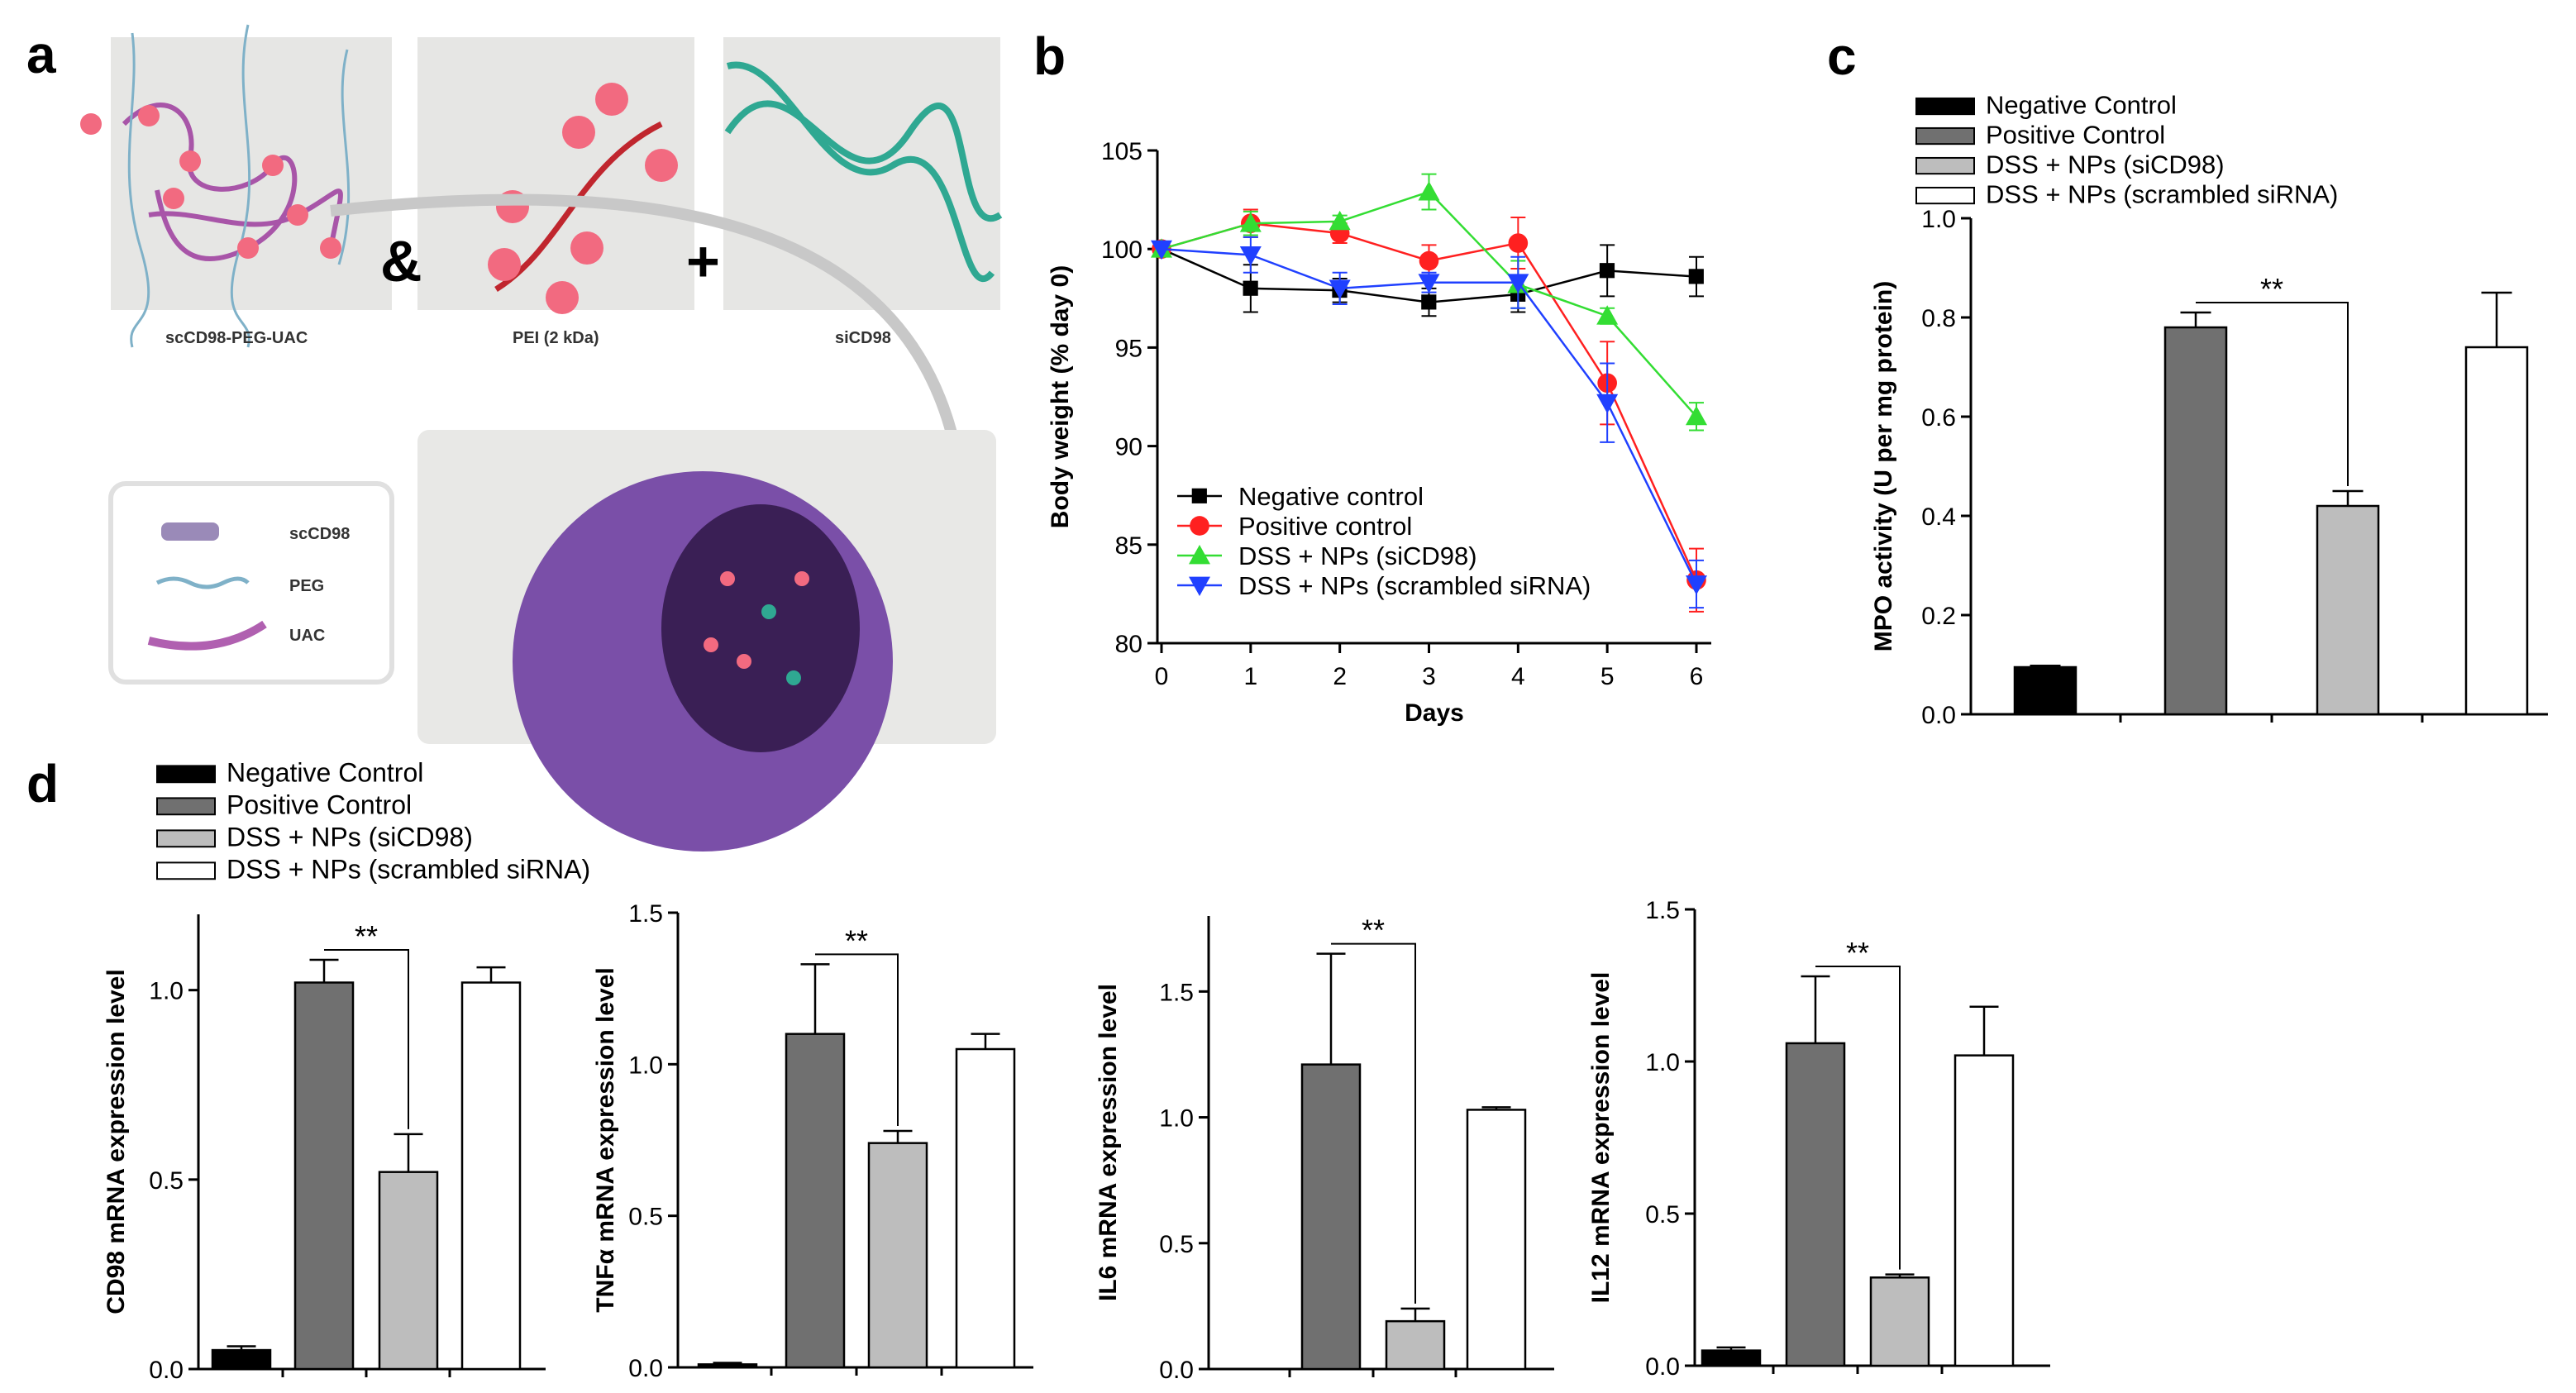  I want to click on component-label-polymer: scCD98-PEG-UAC, so click(236, 338).